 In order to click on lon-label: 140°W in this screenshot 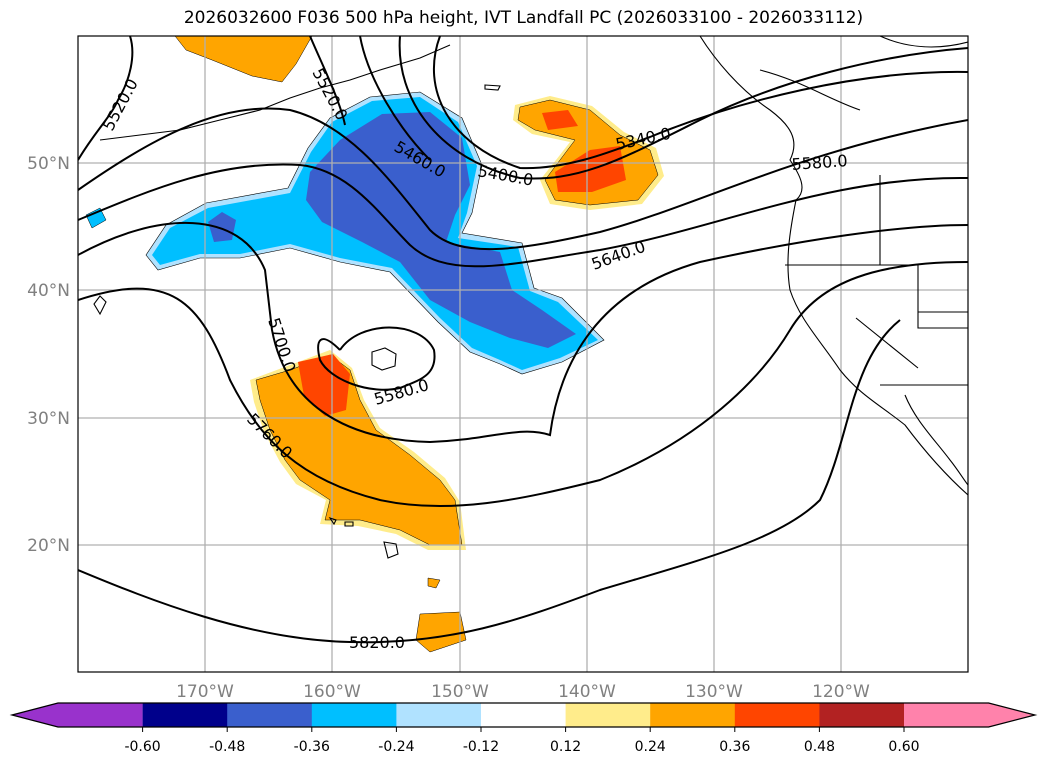, I will do `click(587, 692)`.